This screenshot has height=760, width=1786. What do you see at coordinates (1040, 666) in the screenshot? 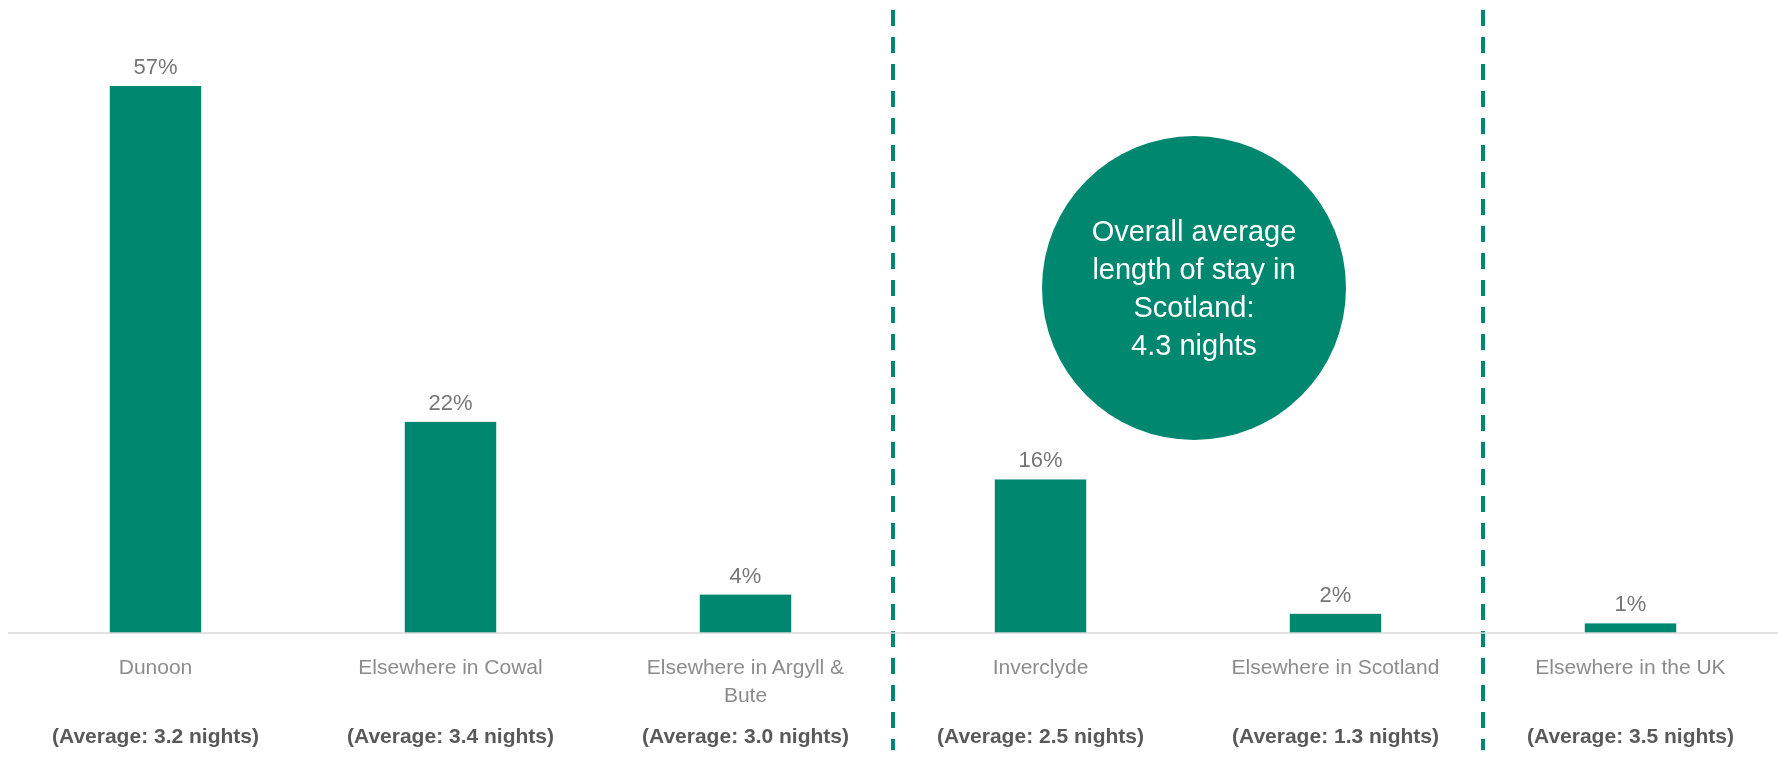
I see `x-tick-label: Inverclyde` at bounding box center [1040, 666].